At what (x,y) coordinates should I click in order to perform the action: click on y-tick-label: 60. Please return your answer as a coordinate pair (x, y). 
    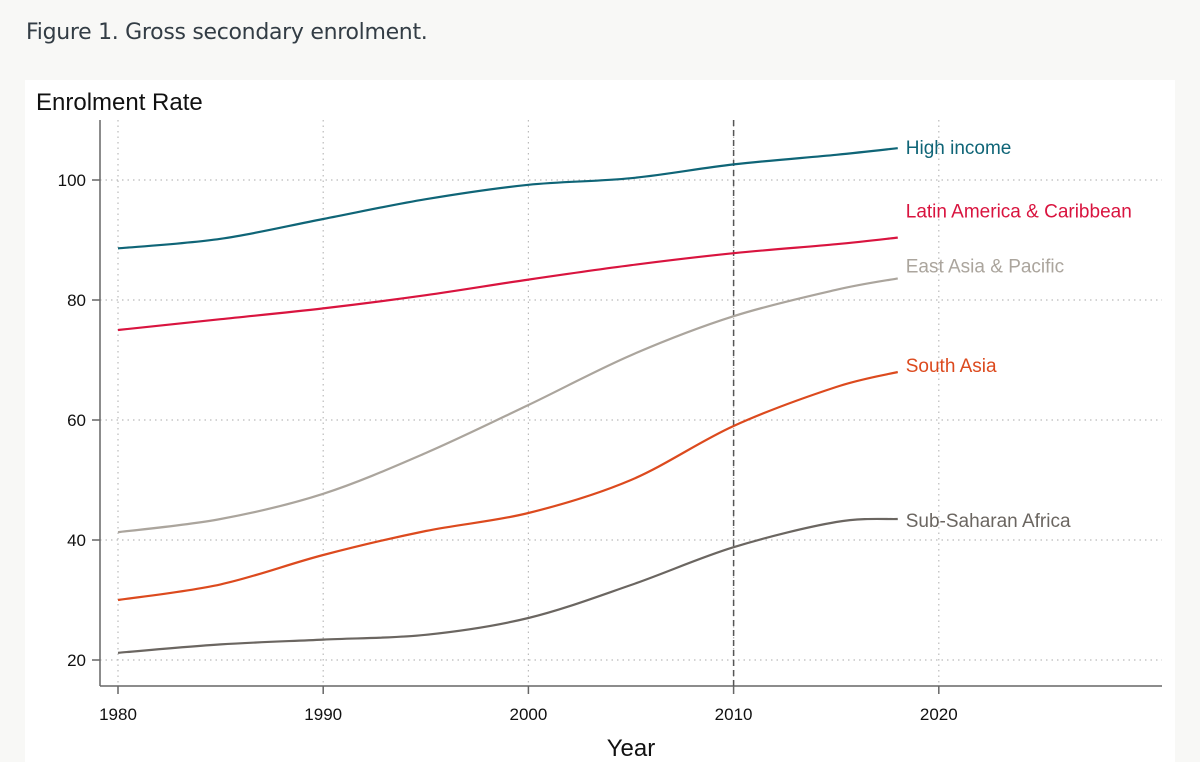
    Looking at the image, I should click on (76, 420).